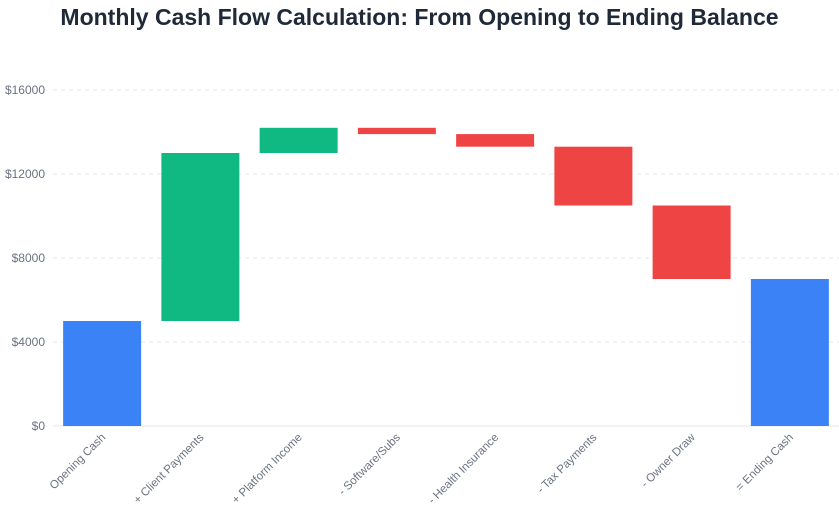 This screenshot has width=839, height=508. Describe the element at coordinates (267, 469) in the screenshot. I see `x-tick-label: + Platform Income` at that location.